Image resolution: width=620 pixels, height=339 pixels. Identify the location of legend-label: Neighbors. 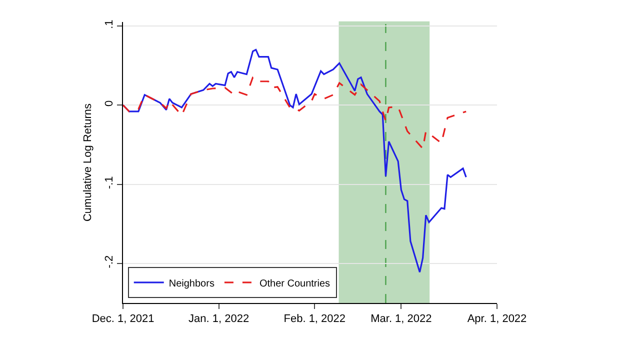
(191, 284).